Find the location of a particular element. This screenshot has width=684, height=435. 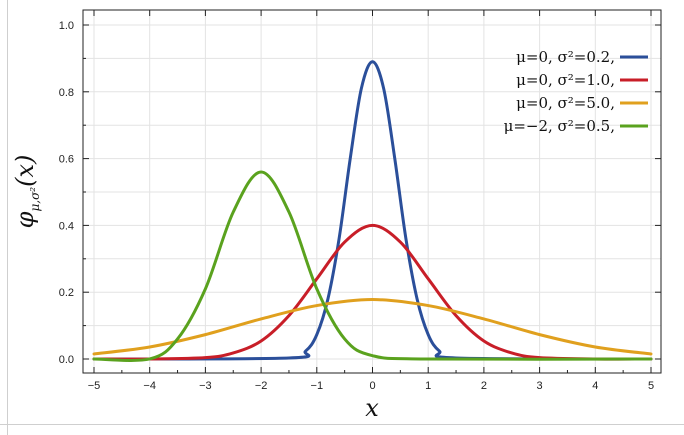

legend-label: μ=0, σ²=1.0, is located at coordinates (565, 80).